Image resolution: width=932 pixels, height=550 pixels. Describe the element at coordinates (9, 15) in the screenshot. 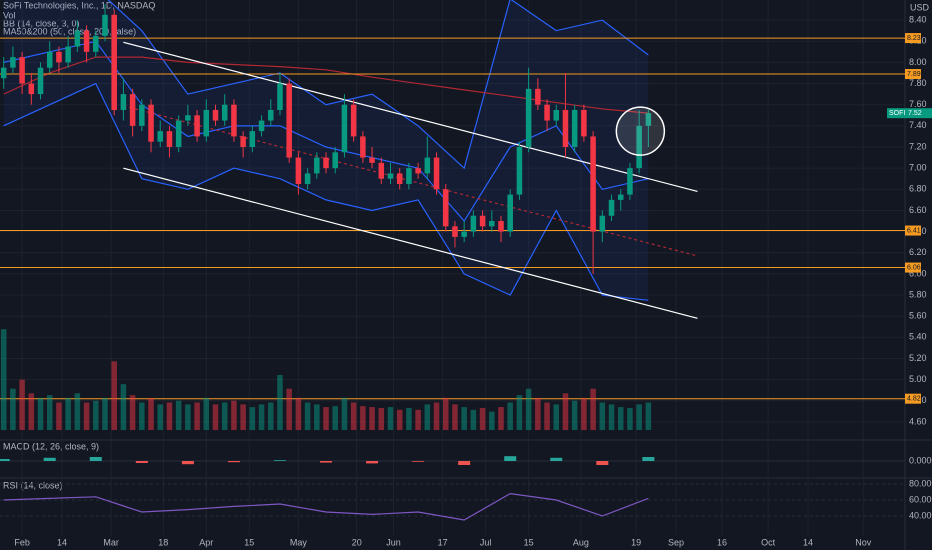

I see `indicator-label: Vol` at that location.